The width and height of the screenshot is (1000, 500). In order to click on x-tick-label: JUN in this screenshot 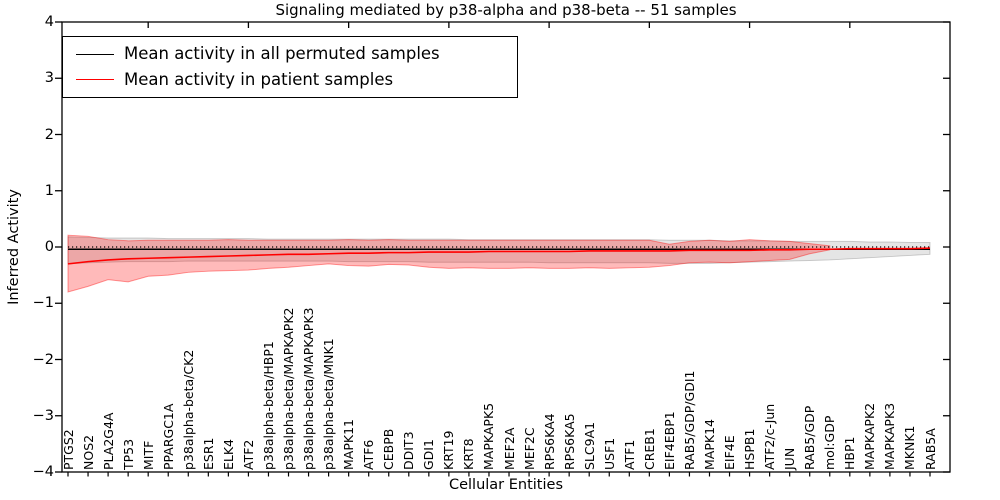, I will do `click(790, 458)`.